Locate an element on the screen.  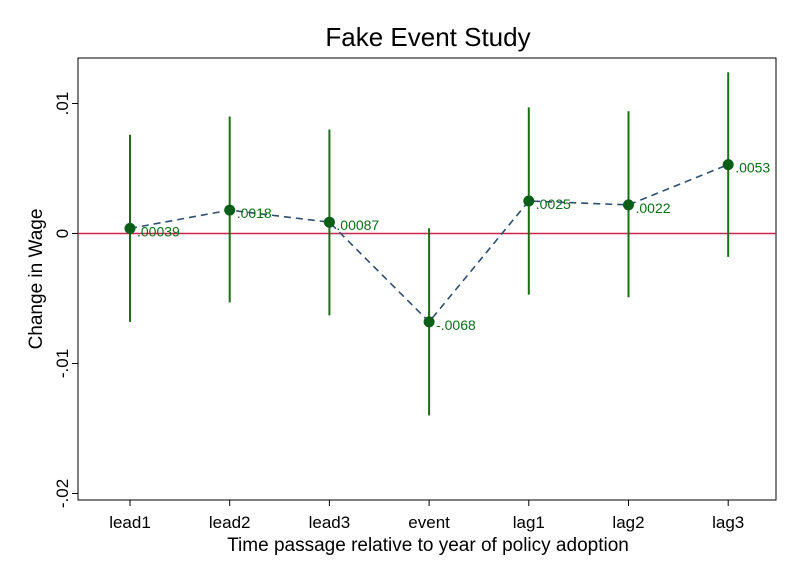
x-axis: lead1 lead2 lead3 event lag1 lag2 lag3 is located at coordinates (426, 516).